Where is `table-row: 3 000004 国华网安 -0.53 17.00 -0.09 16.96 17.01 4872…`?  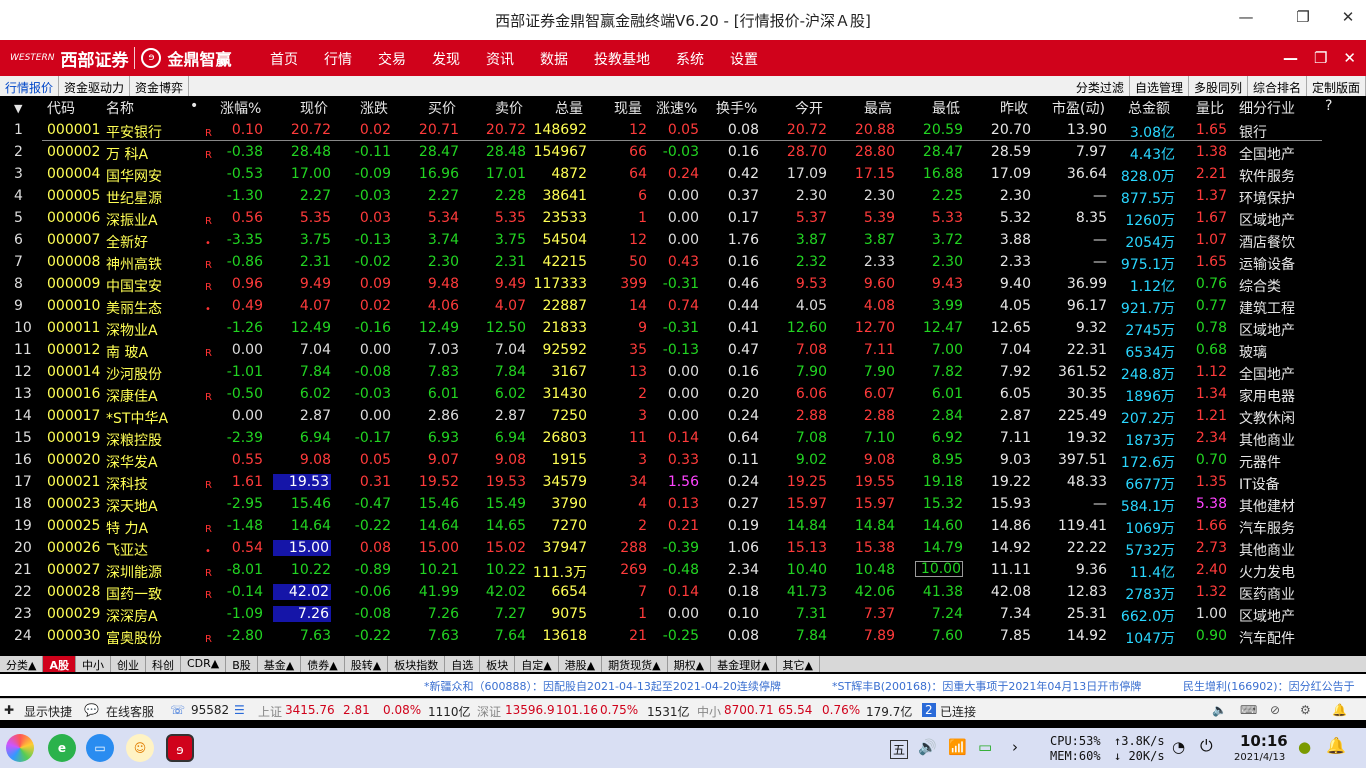
table-row: 3 000004 国华网安 -0.53 17.00 -0.09 16.96 17.01 4872… is located at coordinates (683, 175).